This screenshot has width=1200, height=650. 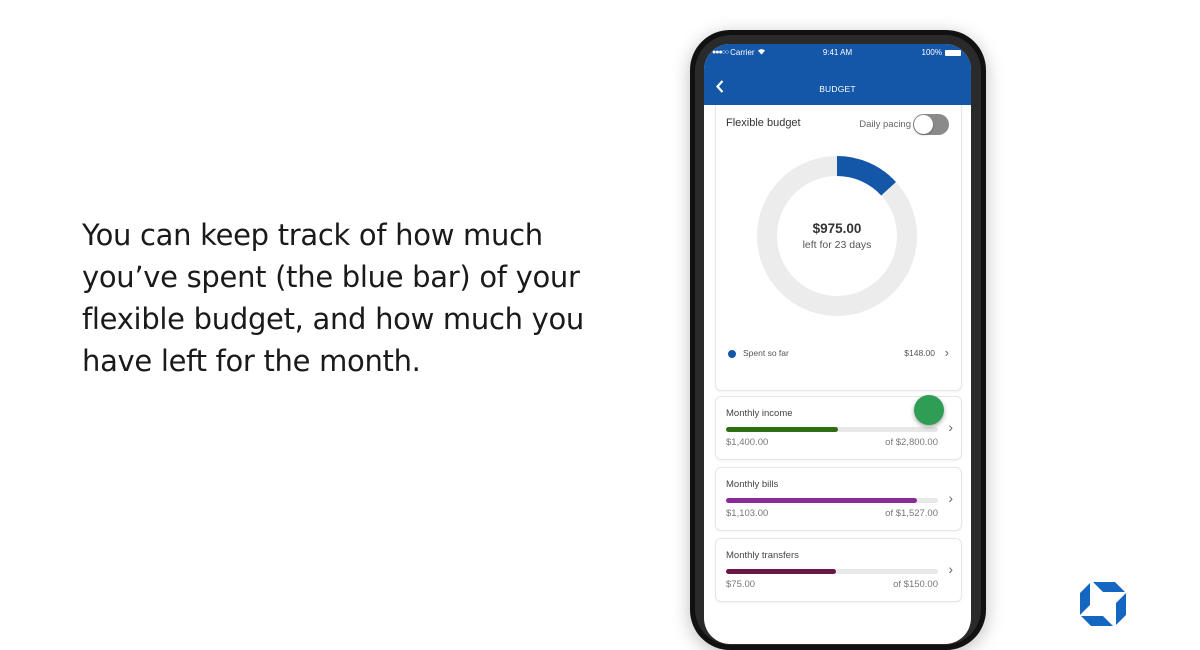 What do you see at coordinates (837, 74) in the screenshot?
I see `app-header: ●●●○○ Carrier 9:41 AM 100% BUDGET` at bounding box center [837, 74].